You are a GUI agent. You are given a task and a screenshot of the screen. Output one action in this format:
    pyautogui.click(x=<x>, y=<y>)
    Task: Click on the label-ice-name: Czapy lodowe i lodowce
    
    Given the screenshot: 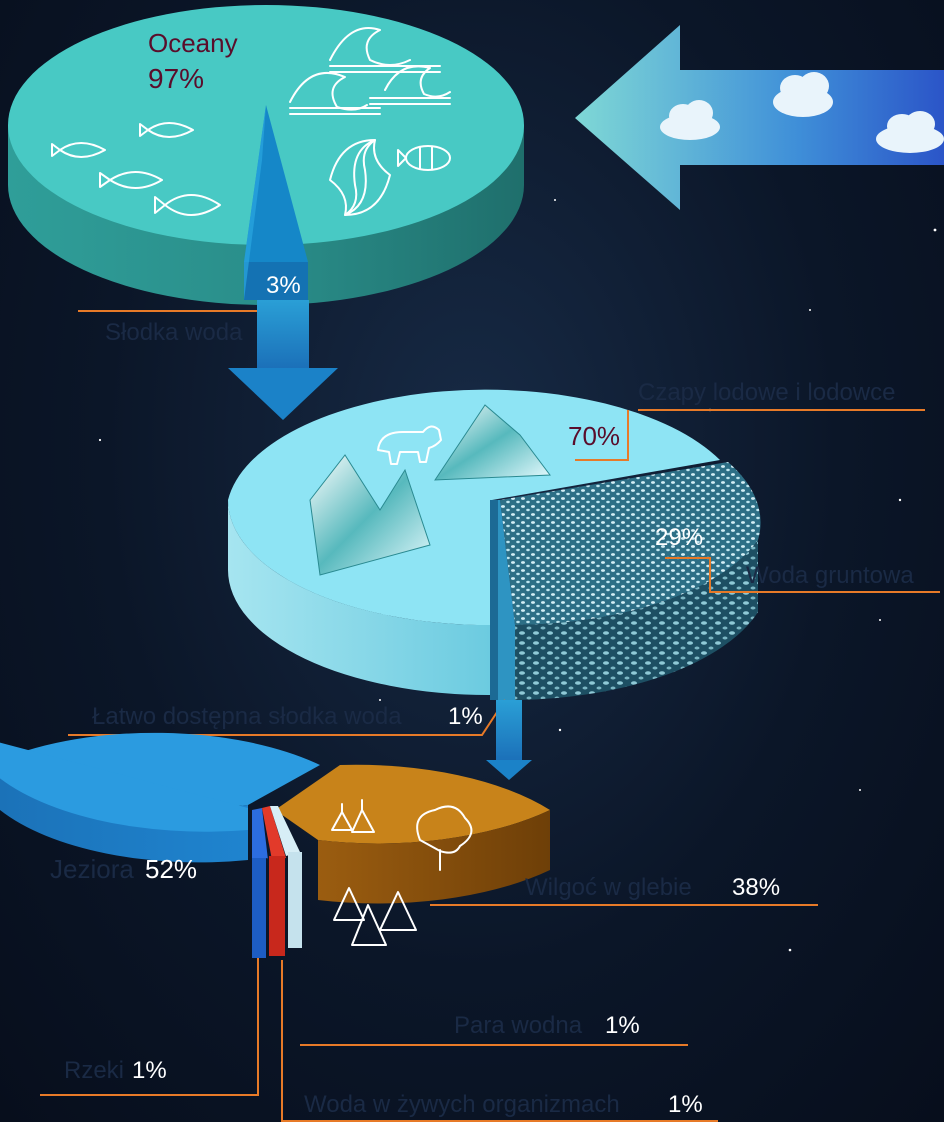 What is the action you would take?
    pyautogui.click(x=766, y=392)
    